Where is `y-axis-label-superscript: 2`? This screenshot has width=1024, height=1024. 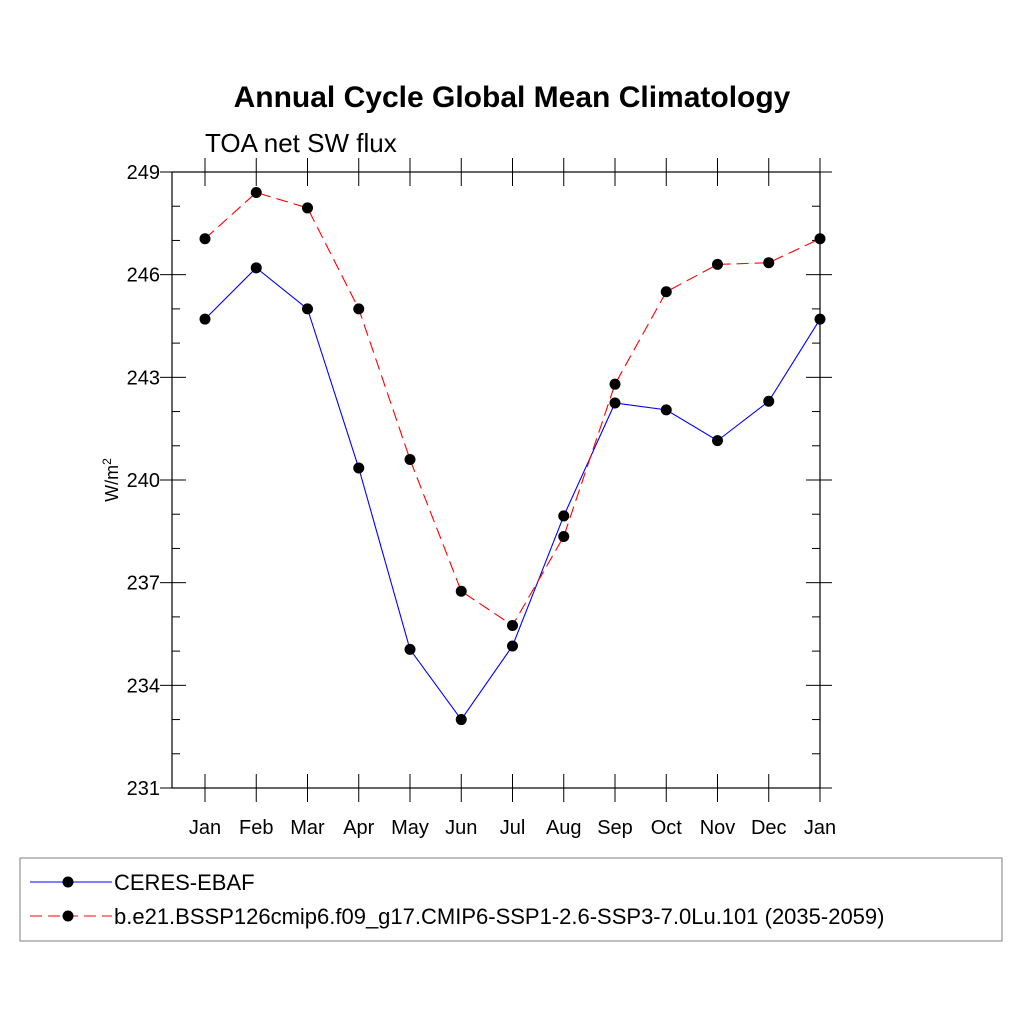 y-axis-label-superscript: 2 is located at coordinates (107, 461).